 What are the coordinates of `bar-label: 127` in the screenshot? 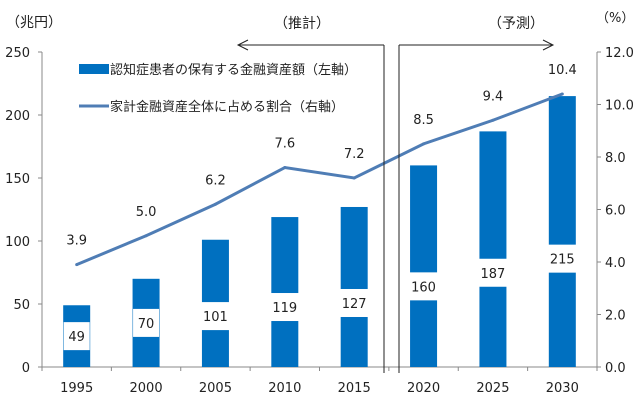 It's located at (354, 304).